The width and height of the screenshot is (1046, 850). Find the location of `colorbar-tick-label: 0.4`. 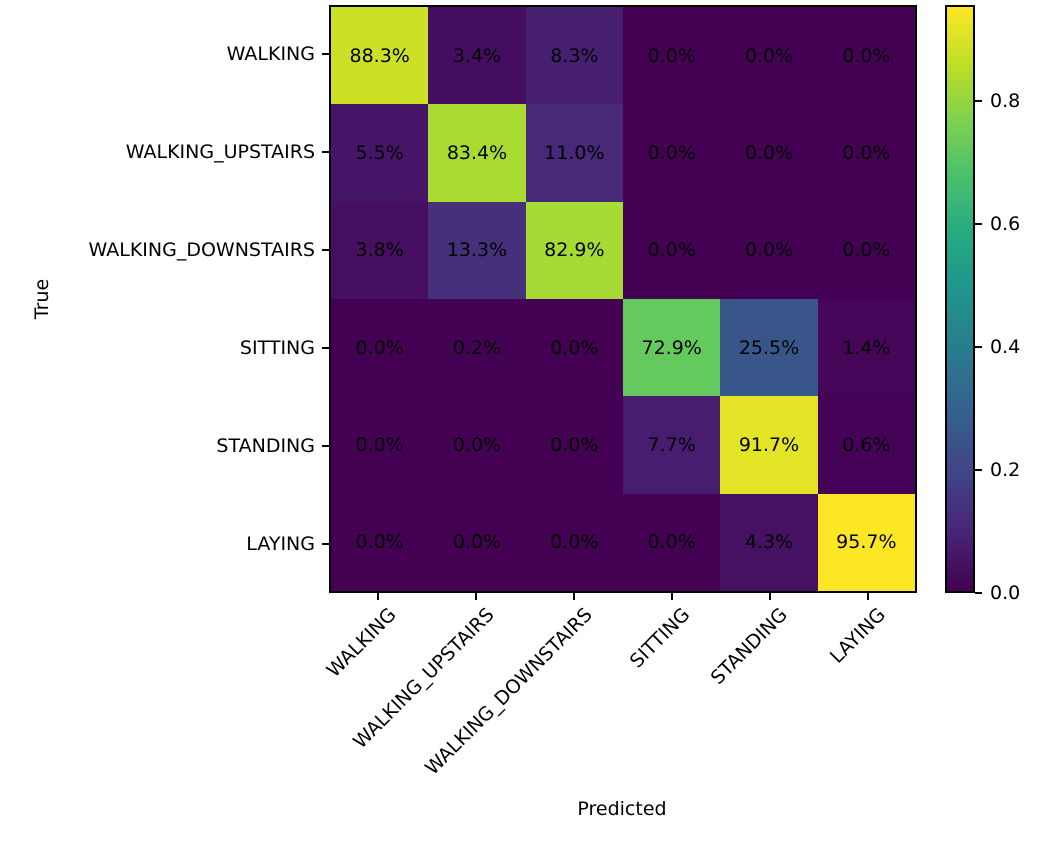

colorbar-tick-label: 0.4 is located at coordinates (1005, 347).